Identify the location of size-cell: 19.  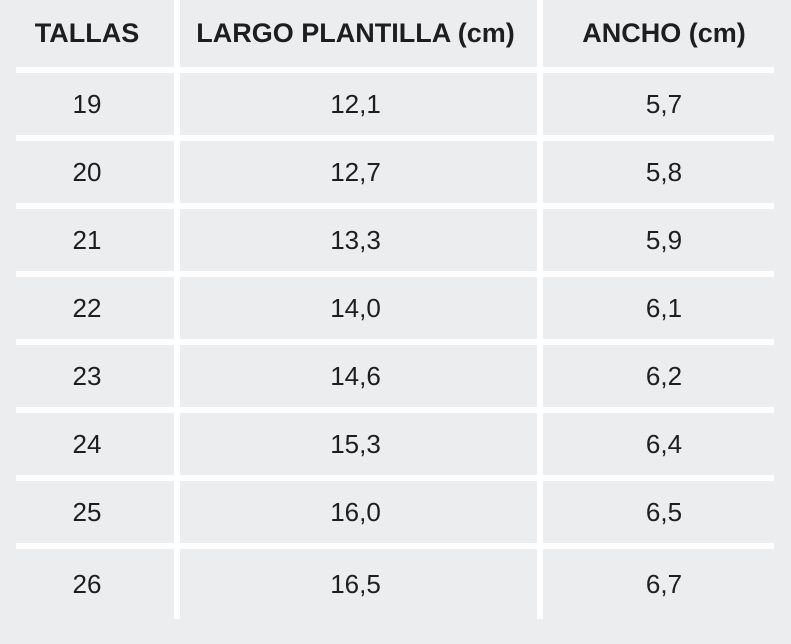
(87, 103).